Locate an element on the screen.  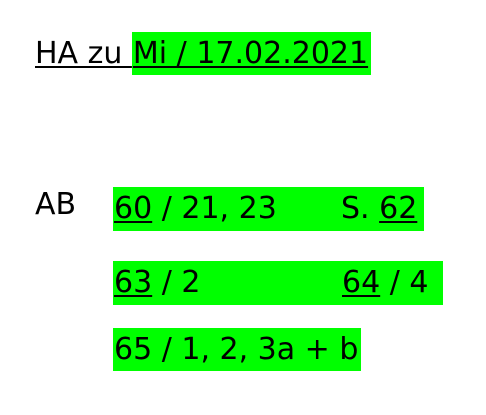
title-date: Mi / 17.02.2021 is located at coordinates (251, 53).